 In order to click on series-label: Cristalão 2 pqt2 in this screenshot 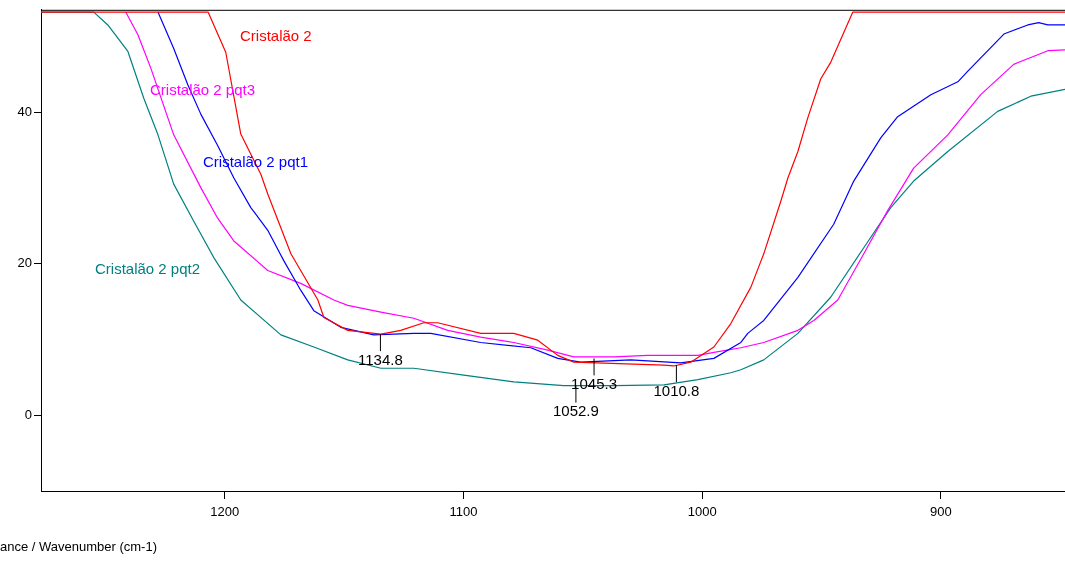, I will do `click(148, 269)`.